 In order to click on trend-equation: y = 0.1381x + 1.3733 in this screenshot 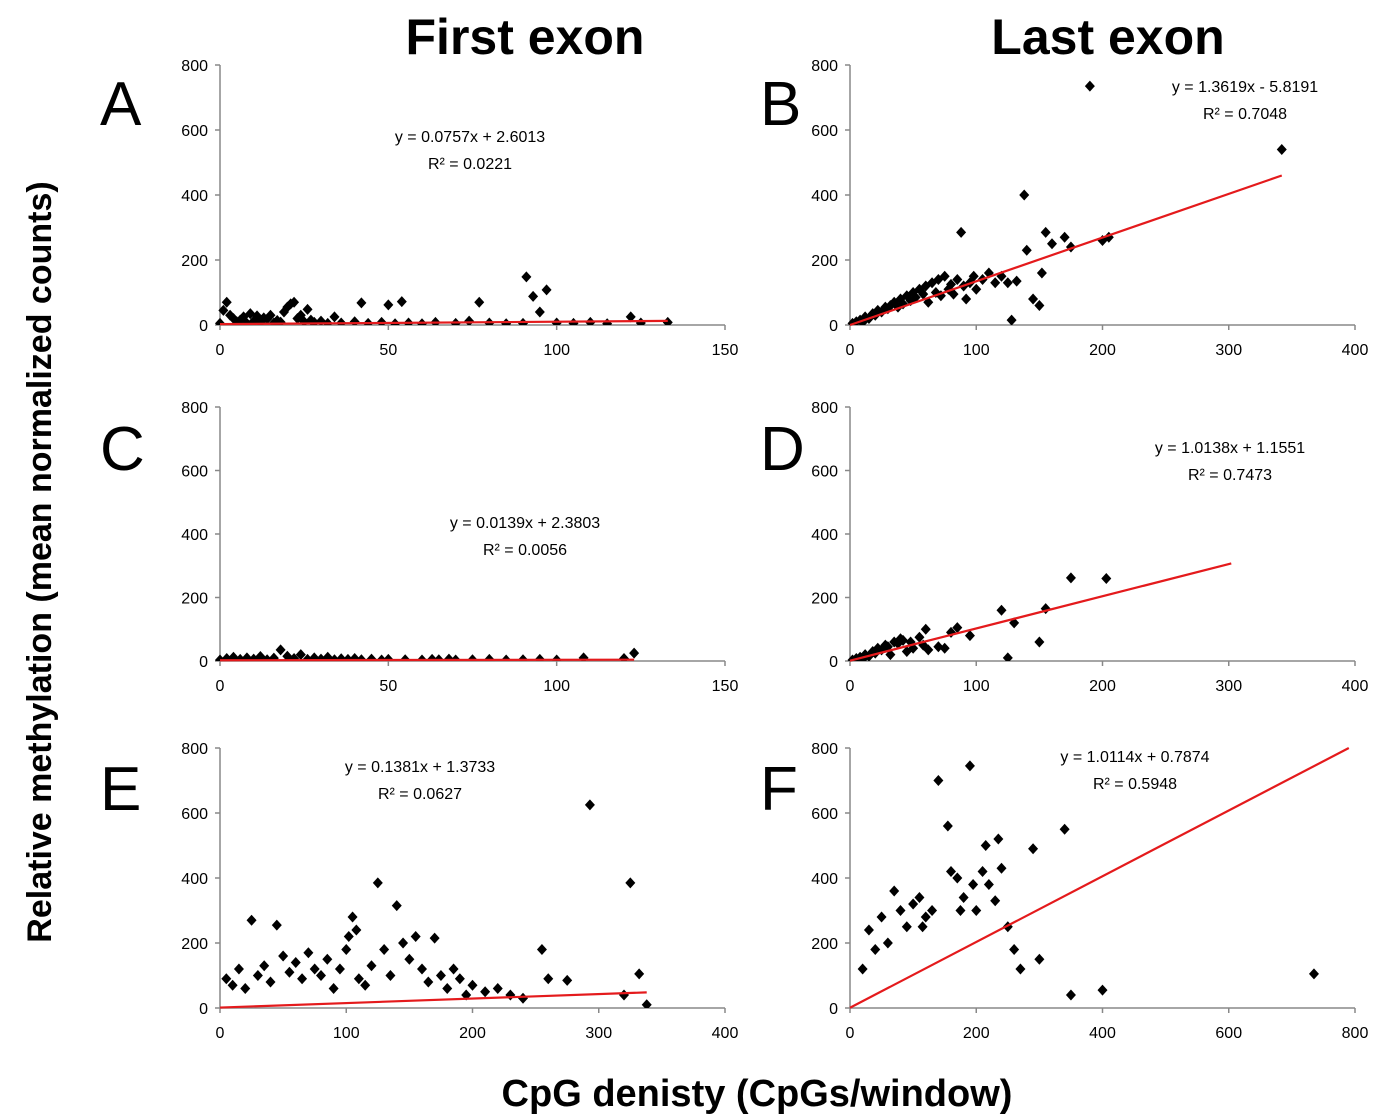, I will do `click(420, 767)`.